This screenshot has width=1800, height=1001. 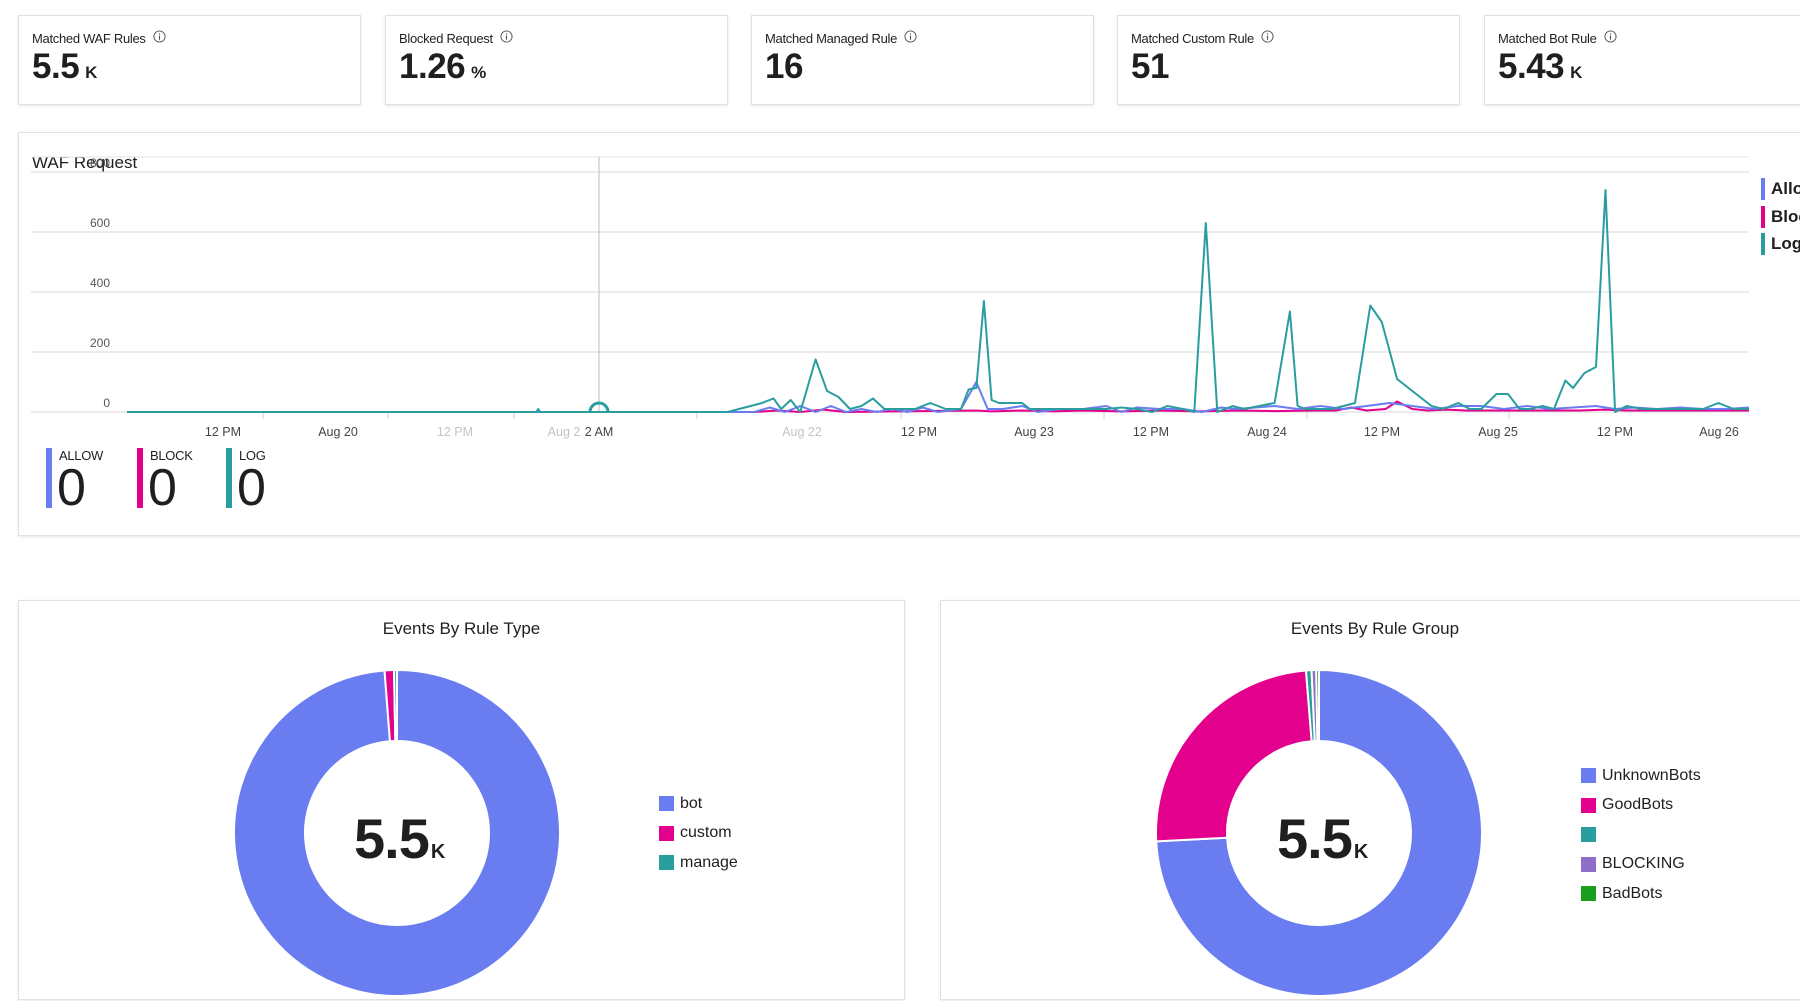 What do you see at coordinates (1651, 775) in the screenshot?
I see `legend-label: UnknownBots` at bounding box center [1651, 775].